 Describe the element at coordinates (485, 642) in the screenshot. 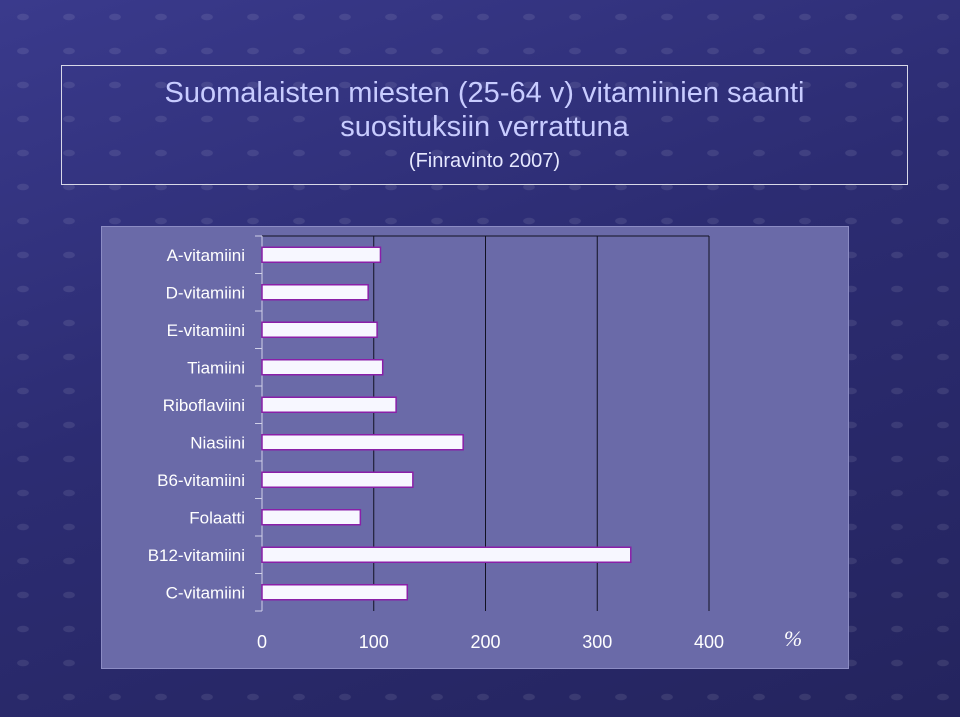

I see `x-tick-label: 200` at that location.